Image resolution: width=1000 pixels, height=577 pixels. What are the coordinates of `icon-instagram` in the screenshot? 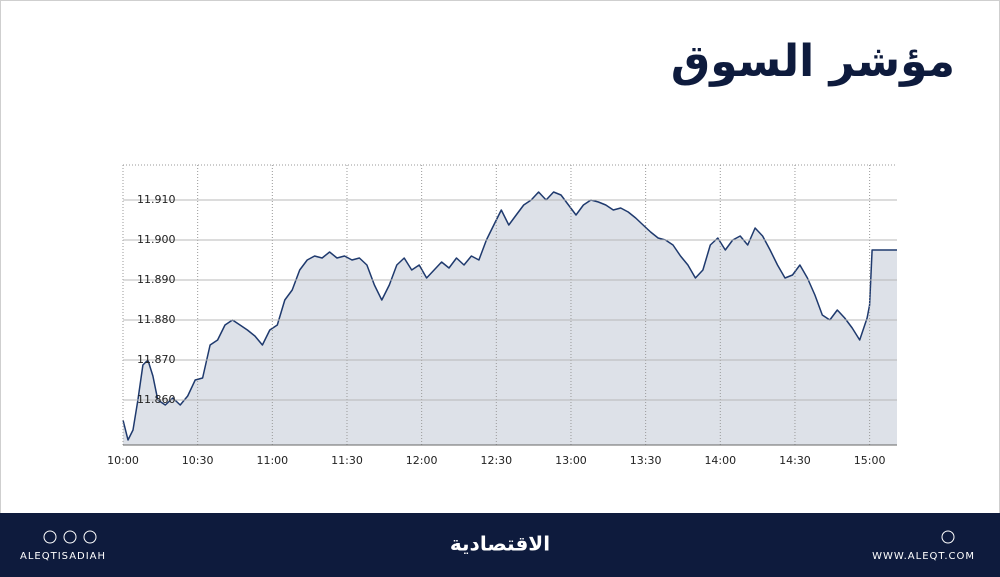 It's located at (50, 537).